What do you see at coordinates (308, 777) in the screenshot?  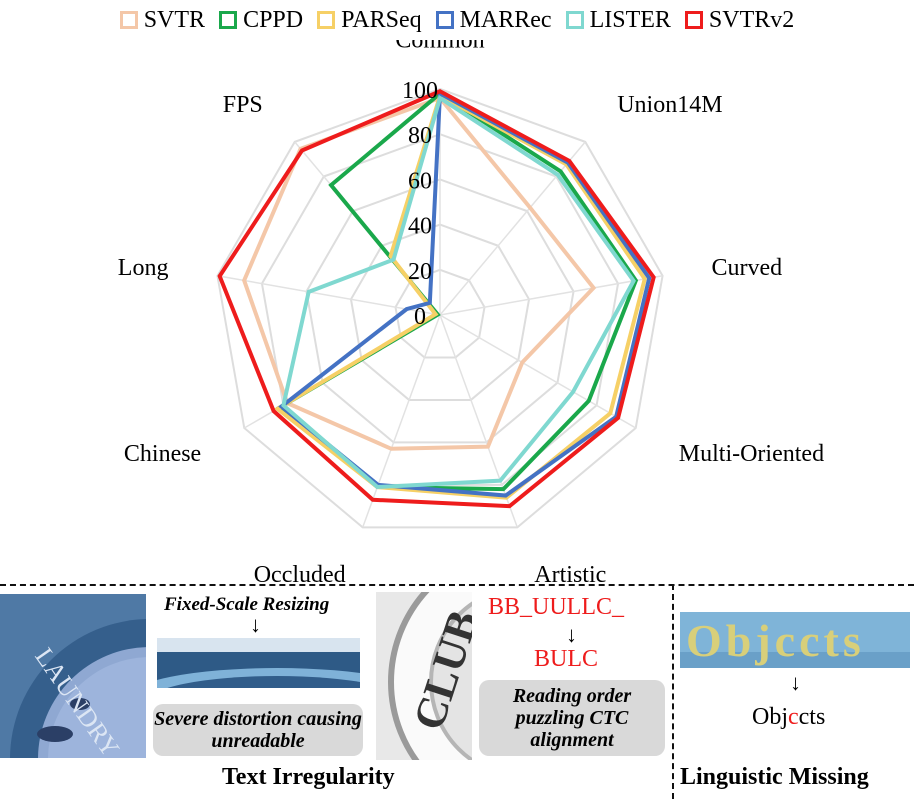 I see `text-irregularity-title: Text Irregularity` at bounding box center [308, 777].